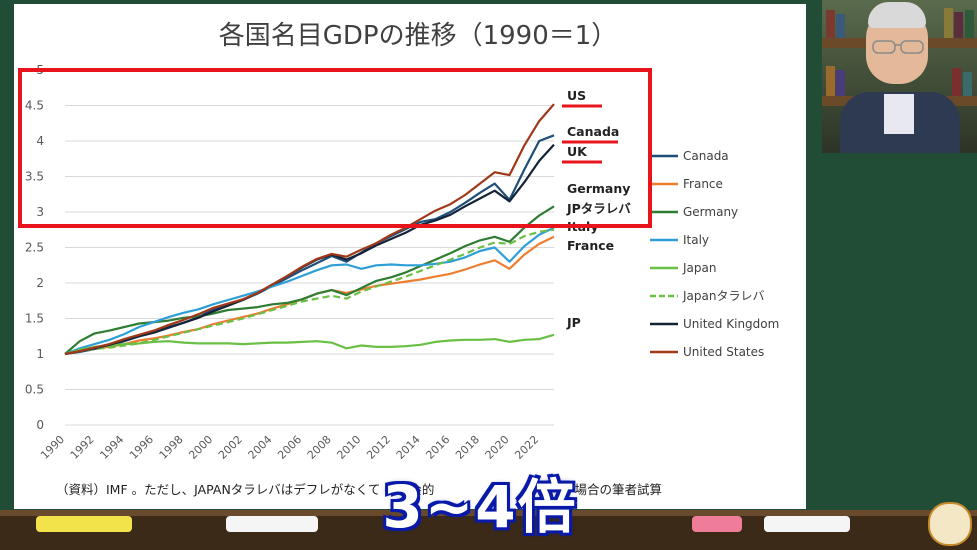 The image size is (977, 550). I want to click on presenter-shirt, so click(899, 114).